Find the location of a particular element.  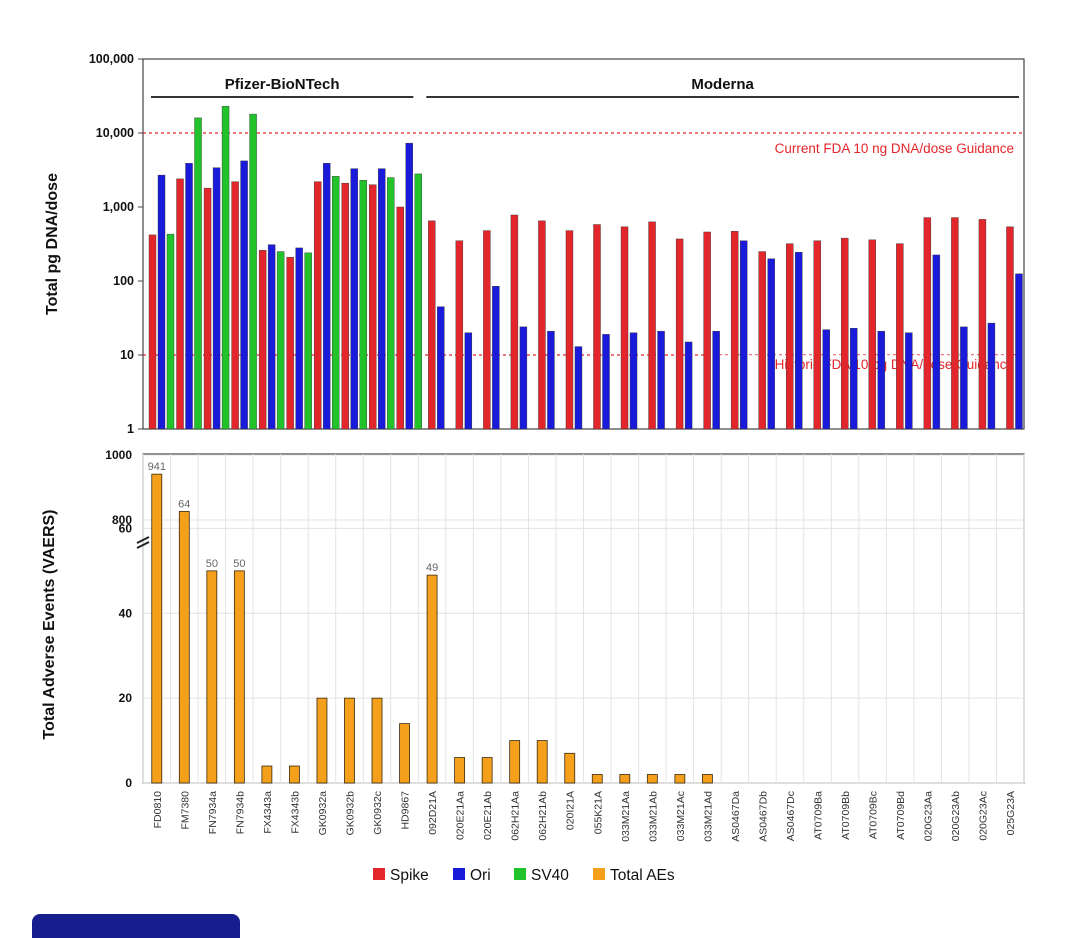

y-tick-label: 1000 is located at coordinates (118, 455).